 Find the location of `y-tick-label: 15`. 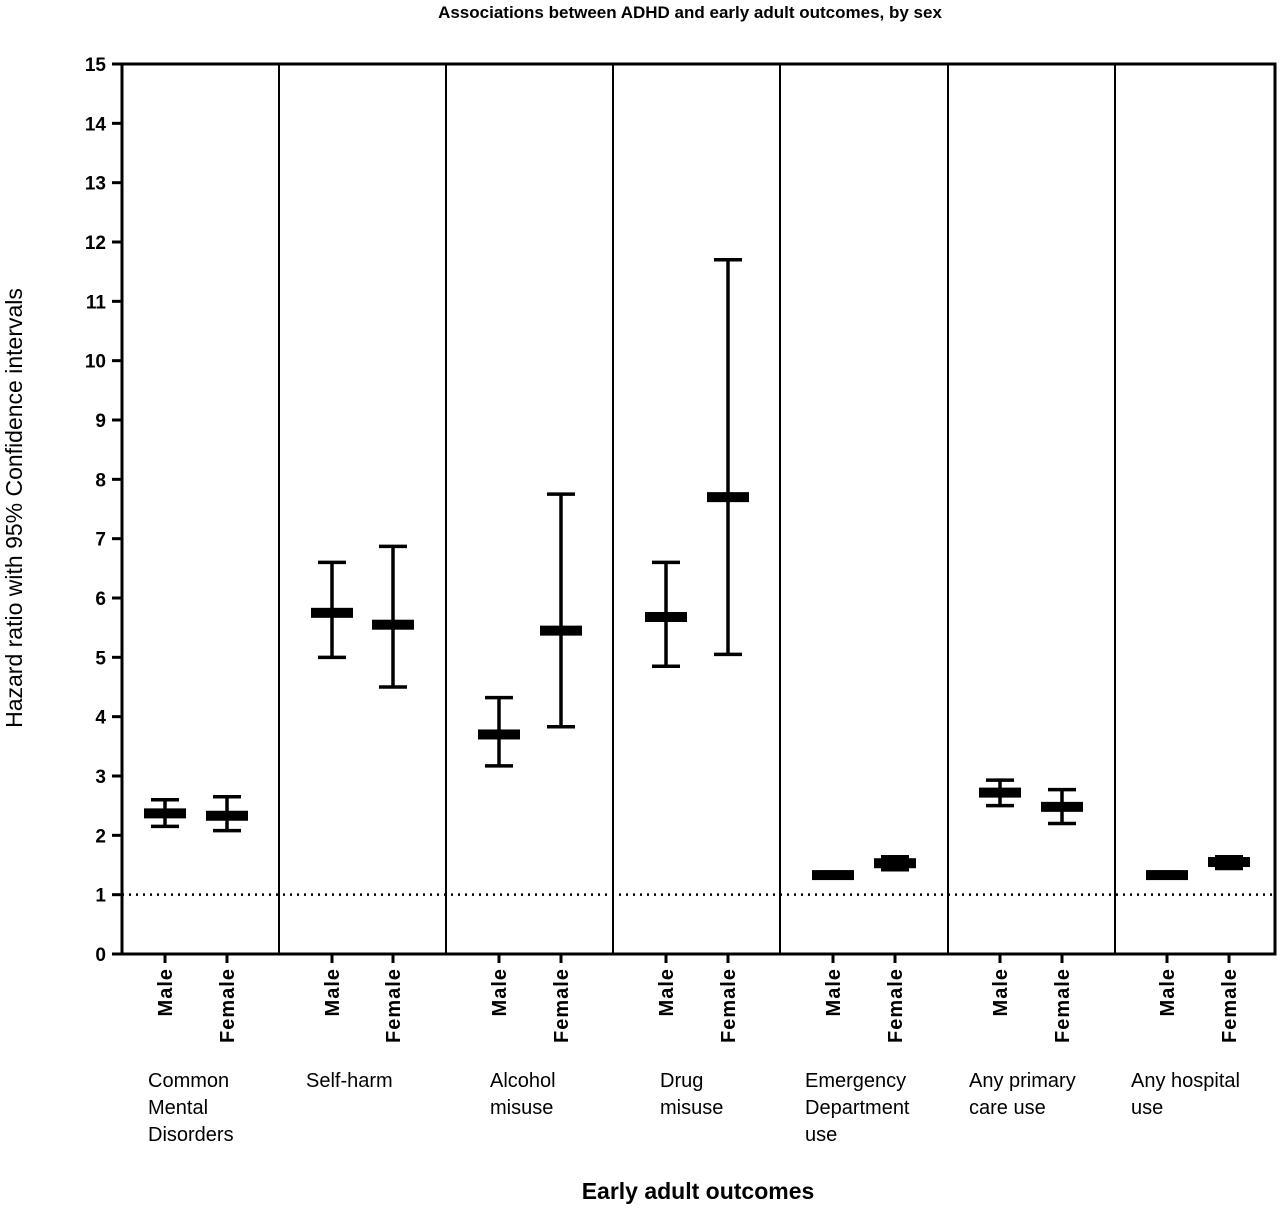

y-tick-label: 15 is located at coordinates (96, 65).